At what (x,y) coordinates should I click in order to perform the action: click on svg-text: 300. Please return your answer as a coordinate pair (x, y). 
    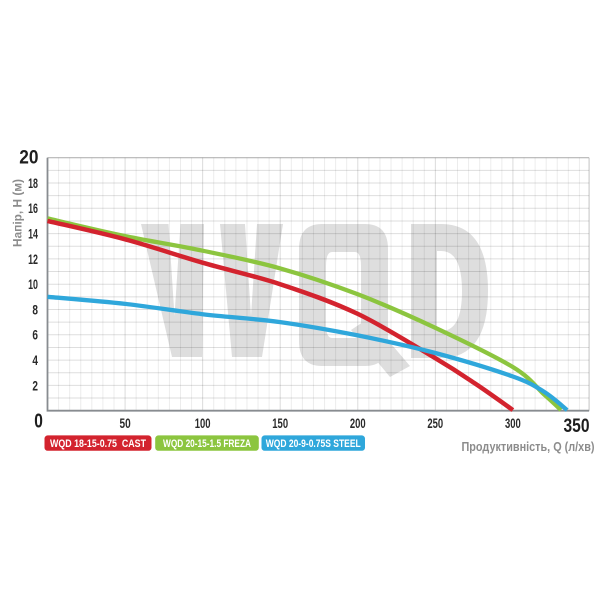
    Looking at the image, I should click on (513, 423).